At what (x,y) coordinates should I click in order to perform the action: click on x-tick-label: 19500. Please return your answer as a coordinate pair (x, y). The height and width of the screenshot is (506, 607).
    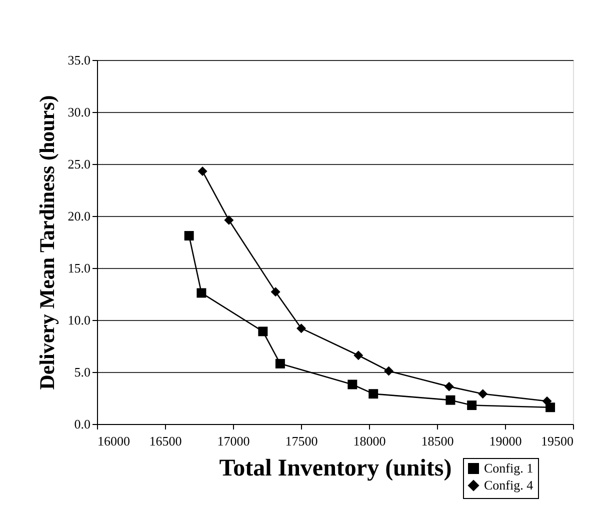
    Looking at the image, I should click on (557, 441).